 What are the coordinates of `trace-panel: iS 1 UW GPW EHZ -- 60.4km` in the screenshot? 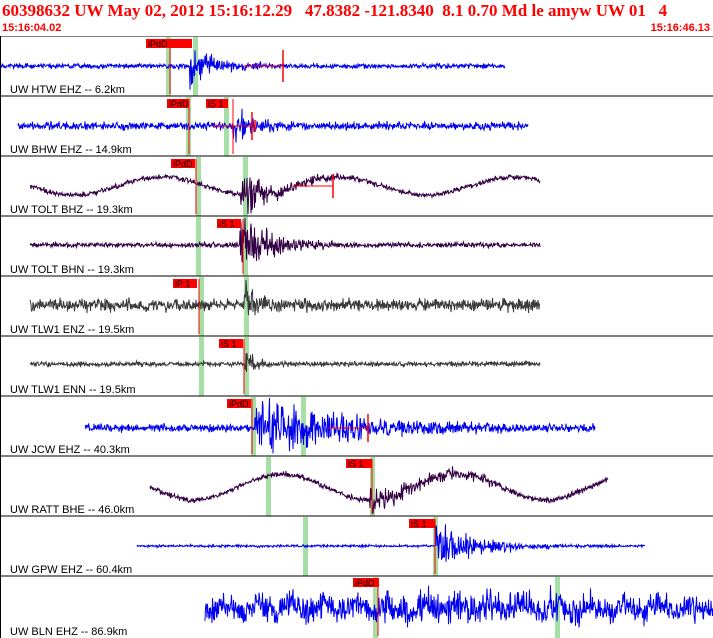 It's located at (356, 545).